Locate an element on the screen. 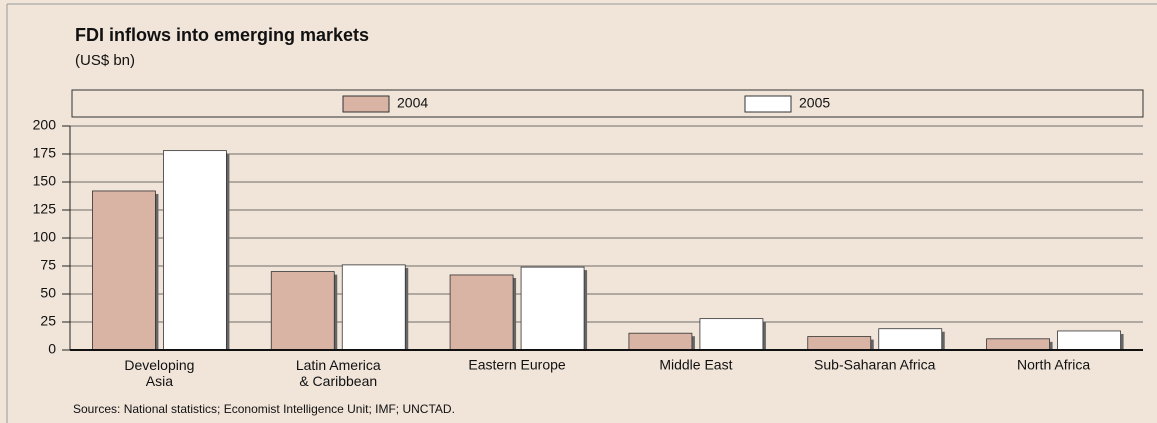 Image resolution: width=1157 pixels, height=423 pixels. x-tick-label: North Africa is located at coordinates (1053, 365).